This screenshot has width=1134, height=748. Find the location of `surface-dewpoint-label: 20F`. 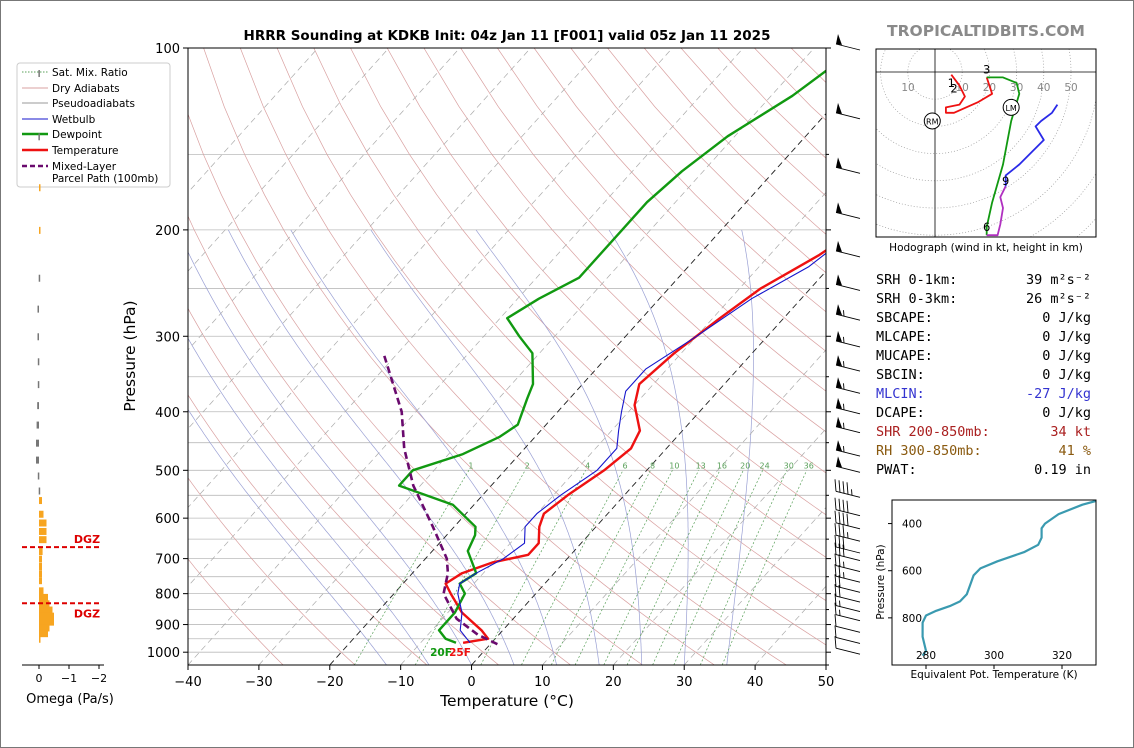

surface-dewpoint-label: 20F is located at coordinates (441, 653).